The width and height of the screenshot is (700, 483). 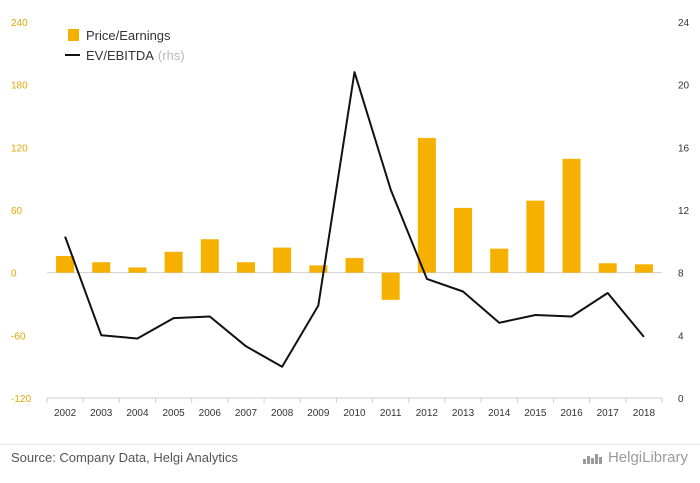 I want to click on x-tick-label: 2006, so click(x=210, y=413).